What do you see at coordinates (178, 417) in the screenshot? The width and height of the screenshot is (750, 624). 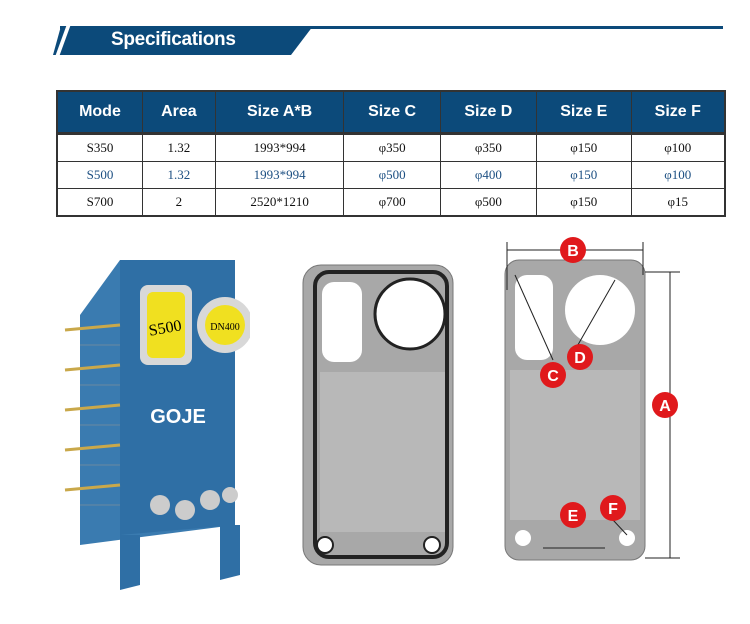 I see `brand-logo: GOJE` at bounding box center [178, 417].